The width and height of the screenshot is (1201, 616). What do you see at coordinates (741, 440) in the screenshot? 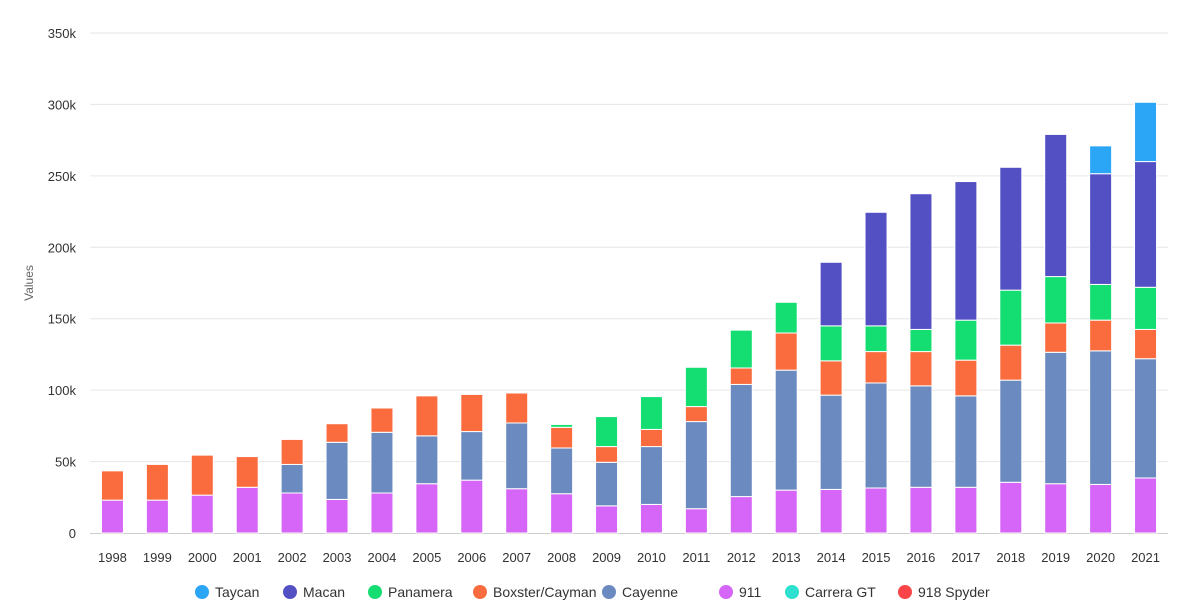
I see `bar-segment-cayenne-2012` at bounding box center [741, 440].